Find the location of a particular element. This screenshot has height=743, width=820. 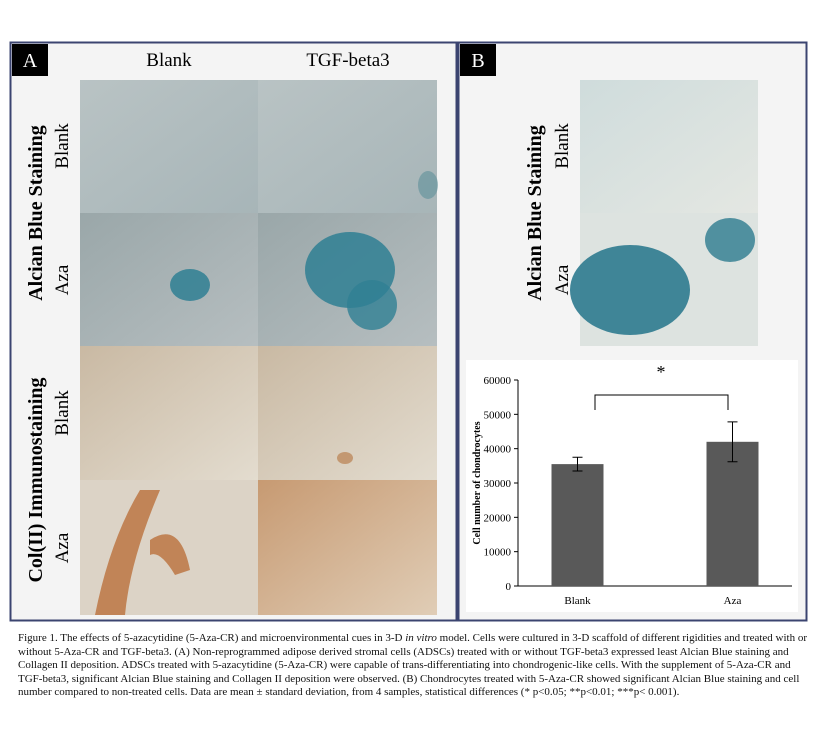

caption-text: in vitro is located at coordinates (421, 638).